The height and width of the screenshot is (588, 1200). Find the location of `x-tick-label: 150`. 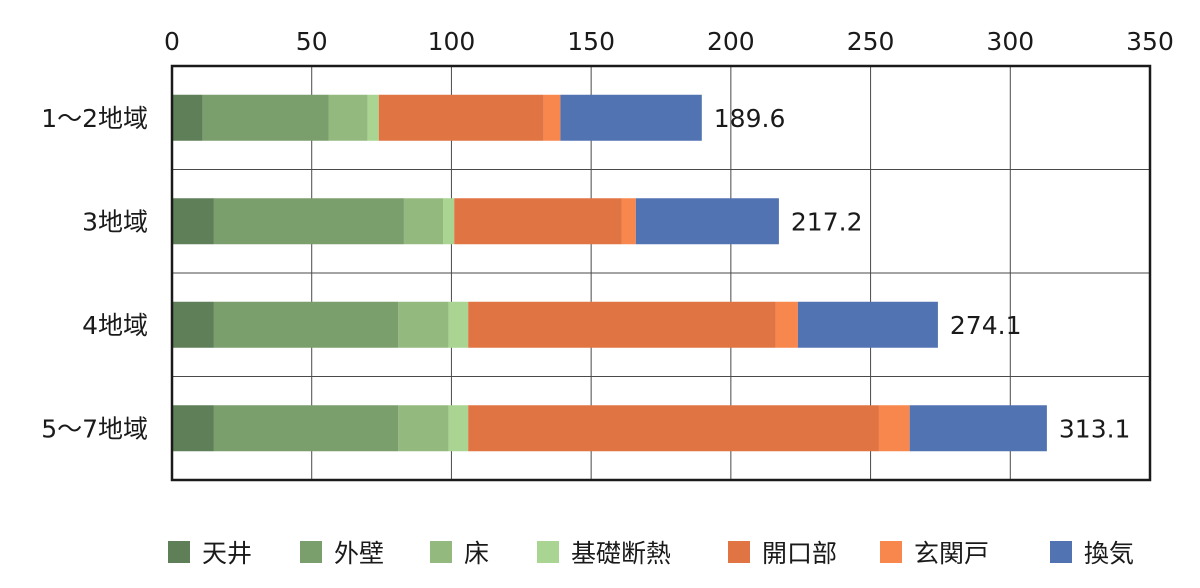

x-tick-label: 150 is located at coordinates (591, 41).